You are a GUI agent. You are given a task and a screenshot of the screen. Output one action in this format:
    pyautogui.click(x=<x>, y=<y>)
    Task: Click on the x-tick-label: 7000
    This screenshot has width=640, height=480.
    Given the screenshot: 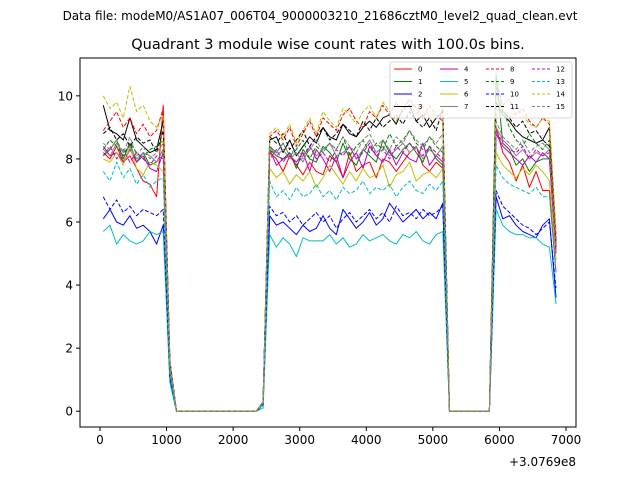 What is the action you would take?
    pyautogui.click(x=566, y=440)
    